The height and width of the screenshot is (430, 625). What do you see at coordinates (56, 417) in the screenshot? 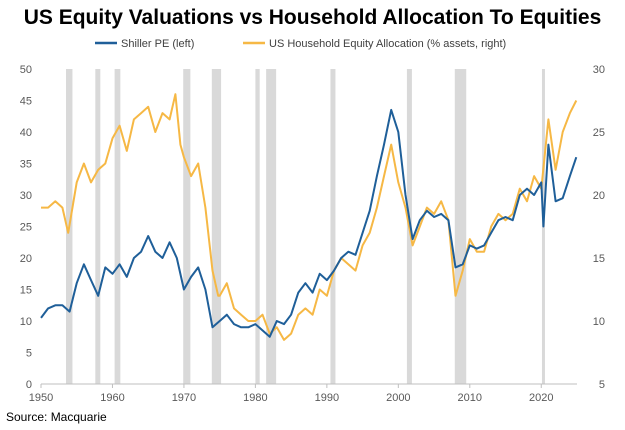
I see `chart-source: Source: Macquarie` at bounding box center [56, 417].